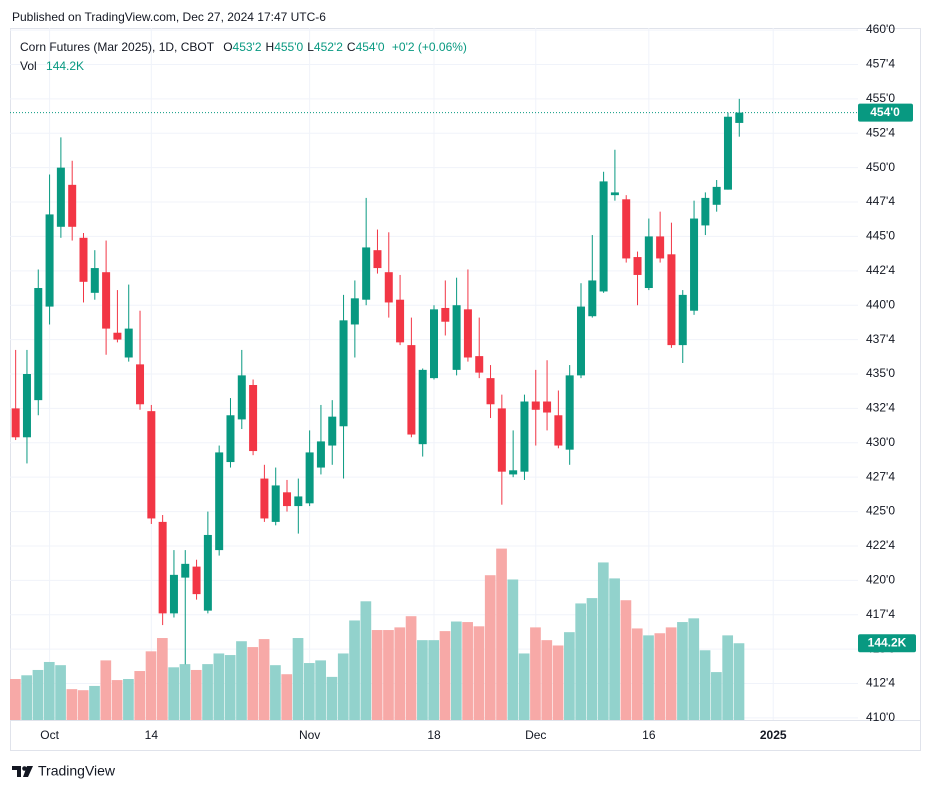 This screenshot has height=791, width=932. Describe the element at coordinates (270, 47) in the screenshot. I see `ohlc-key: H` at that location.